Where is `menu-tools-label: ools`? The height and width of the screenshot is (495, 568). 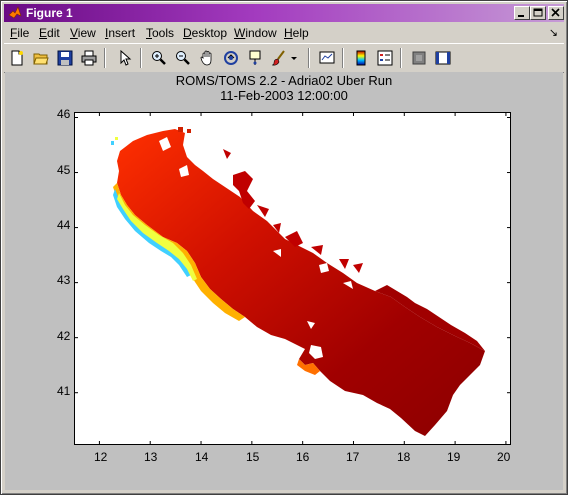
menu-tools-label: ools is located at coordinates (163, 33).